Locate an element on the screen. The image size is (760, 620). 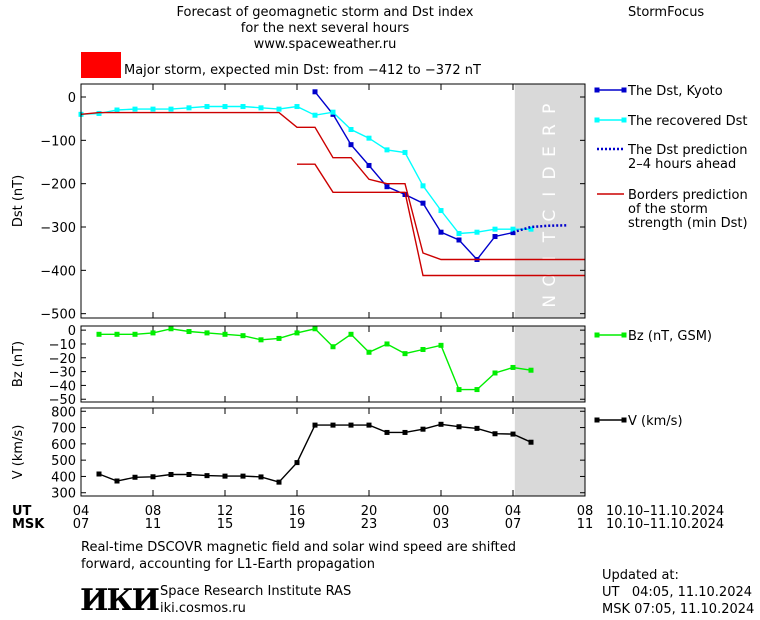
storm-alert-swatch is located at coordinates (101, 65).